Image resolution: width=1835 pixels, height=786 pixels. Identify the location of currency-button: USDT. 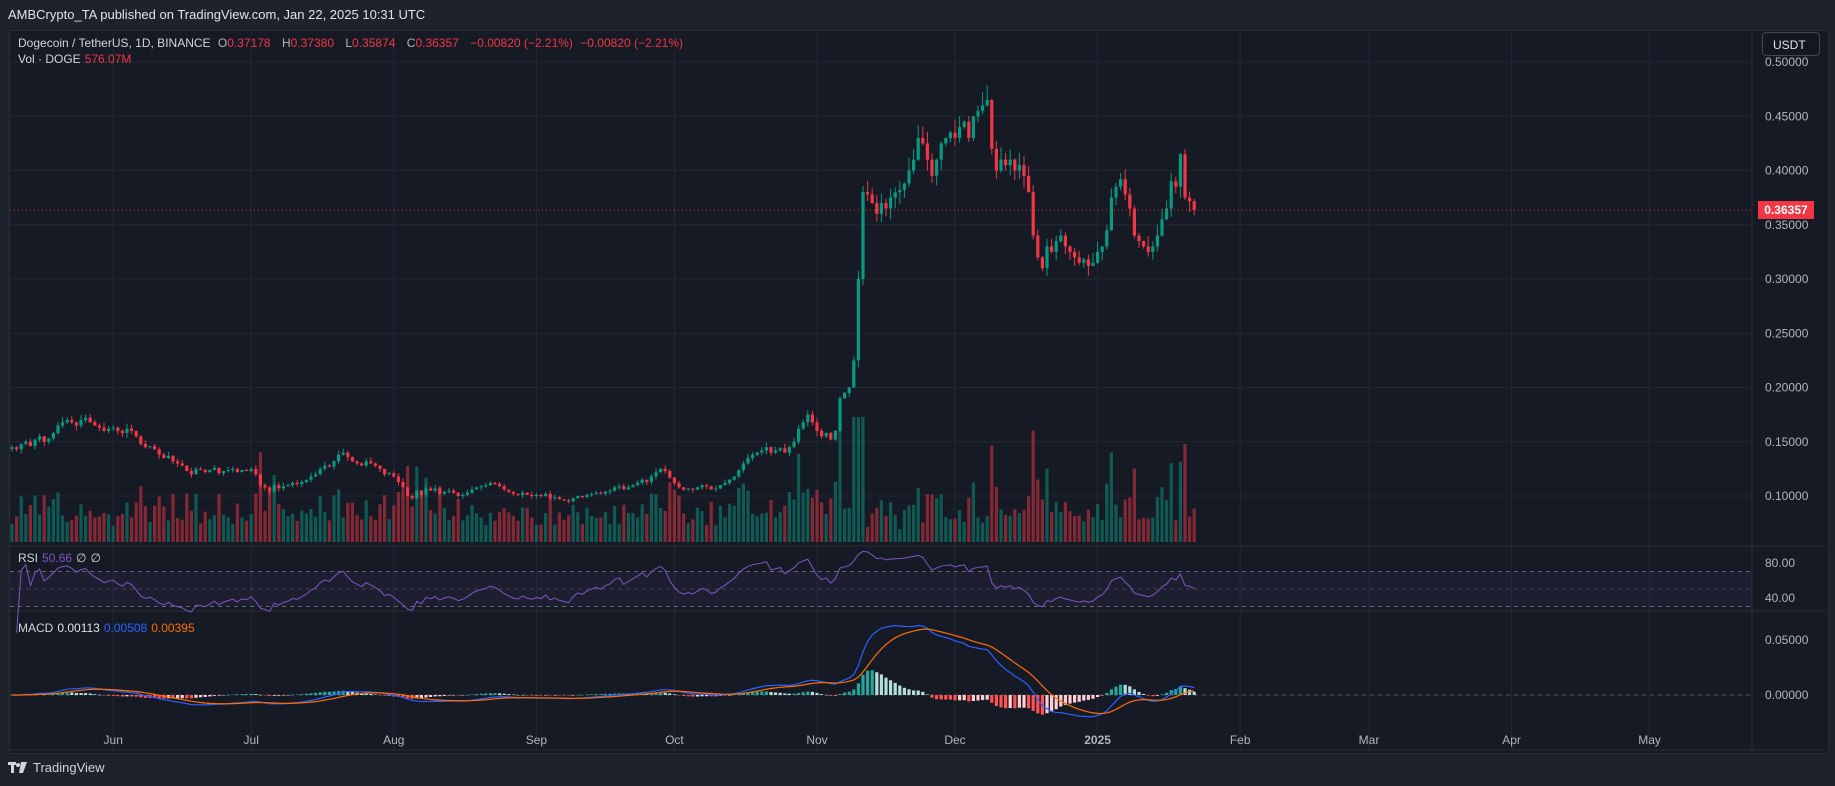
(1791, 44).